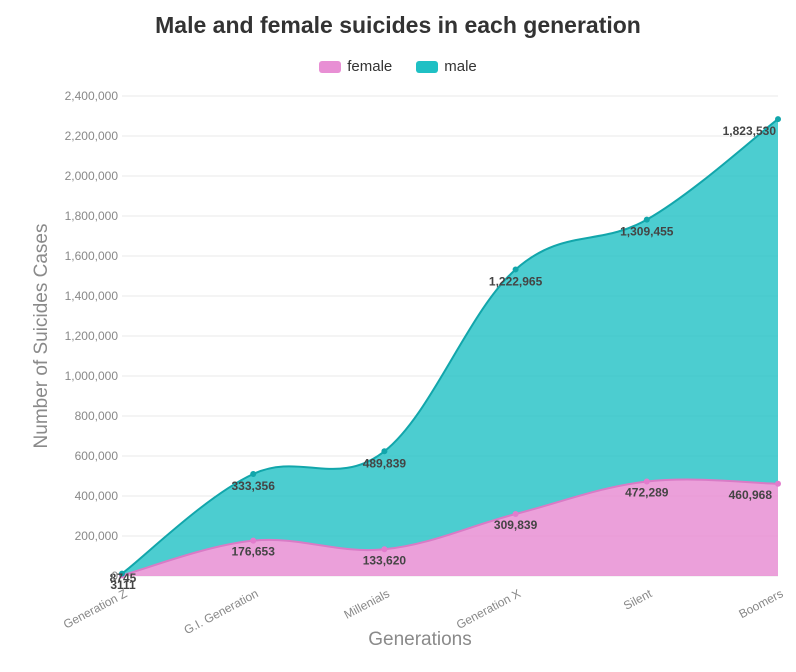 The height and width of the screenshot is (672, 796). Describe the element at coordinates (420, 639) in the screenshot. I see `x-axis-title: Generations` at that location.